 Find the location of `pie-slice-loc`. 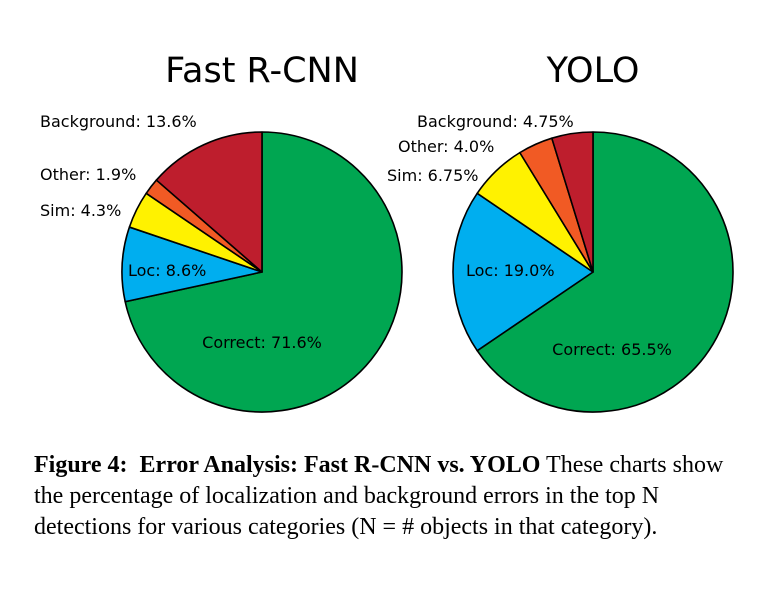

pie-slice-loc is located at coordinates (523, 272).